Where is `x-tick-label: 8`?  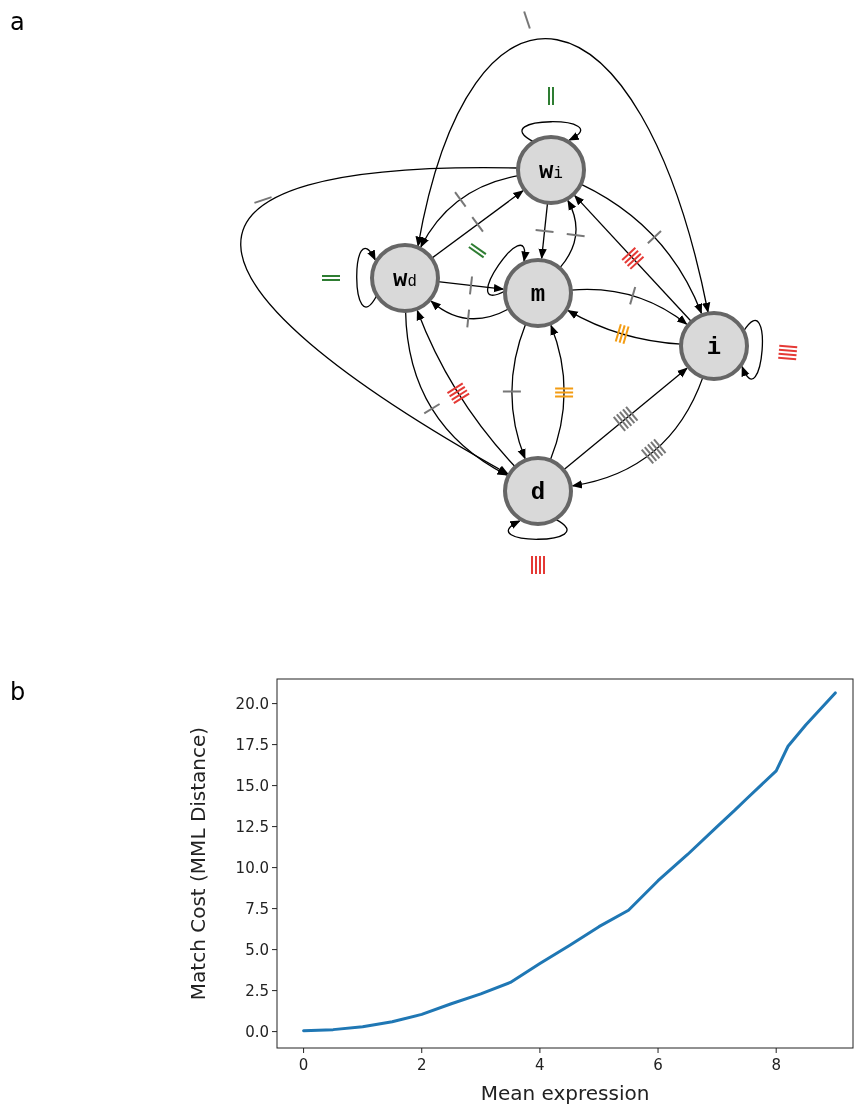 x-tick-label: 8 is located at coordinates (776, 1065).